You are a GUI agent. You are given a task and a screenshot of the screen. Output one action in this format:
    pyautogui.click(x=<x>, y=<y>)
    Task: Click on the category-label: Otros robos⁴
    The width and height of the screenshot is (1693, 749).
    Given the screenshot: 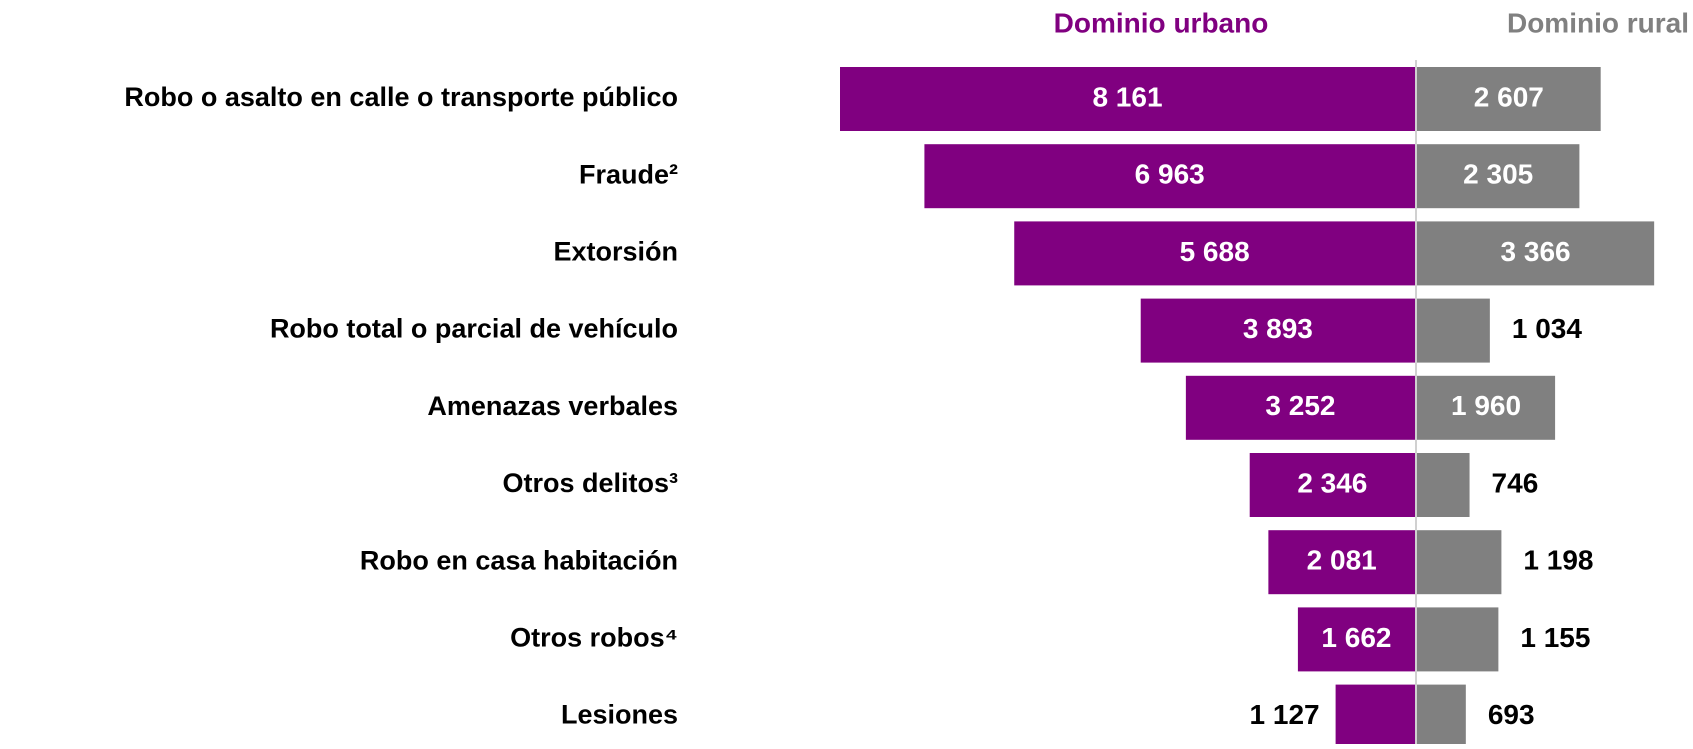 What is the action you would take?
    pyautogui.click(x=594, y=638)
    